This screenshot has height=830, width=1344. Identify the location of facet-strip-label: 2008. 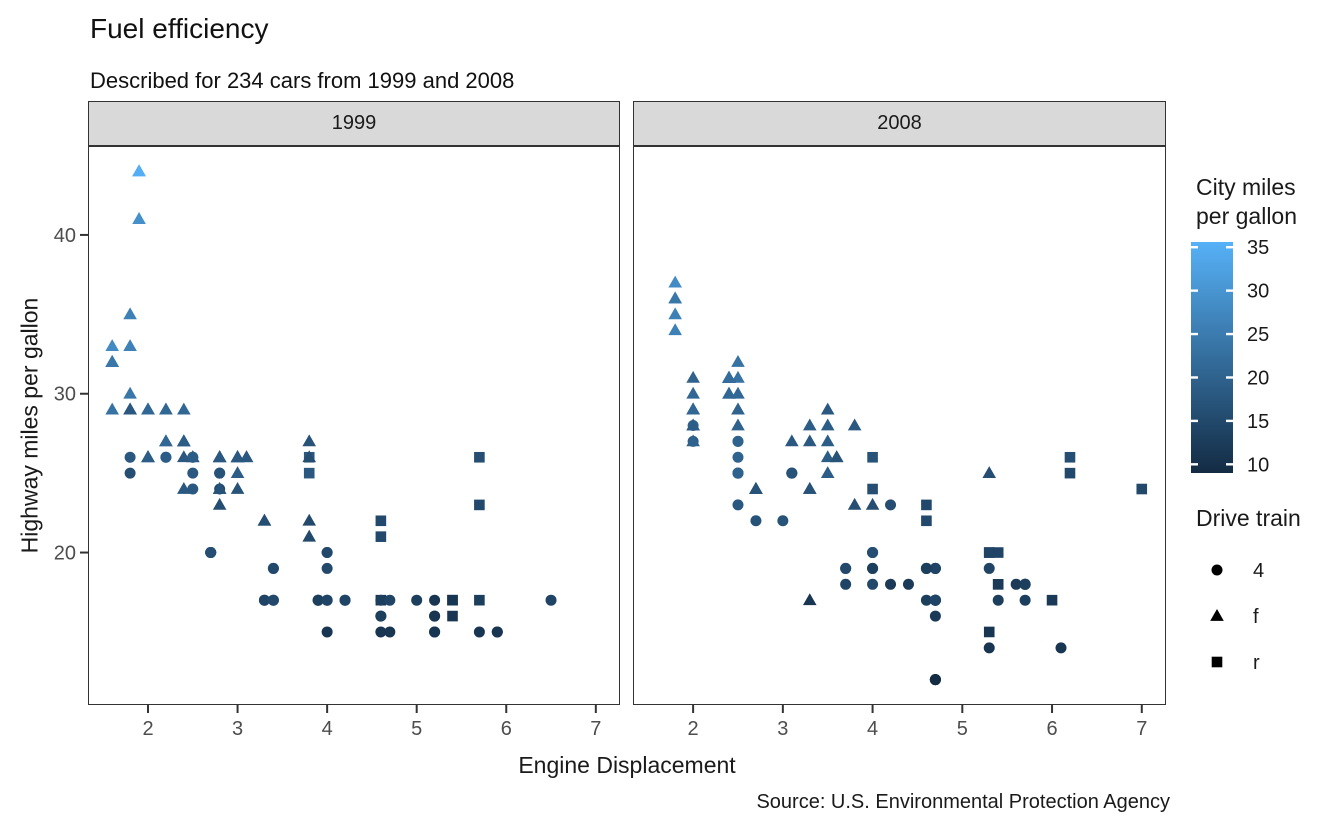
(899, 123).